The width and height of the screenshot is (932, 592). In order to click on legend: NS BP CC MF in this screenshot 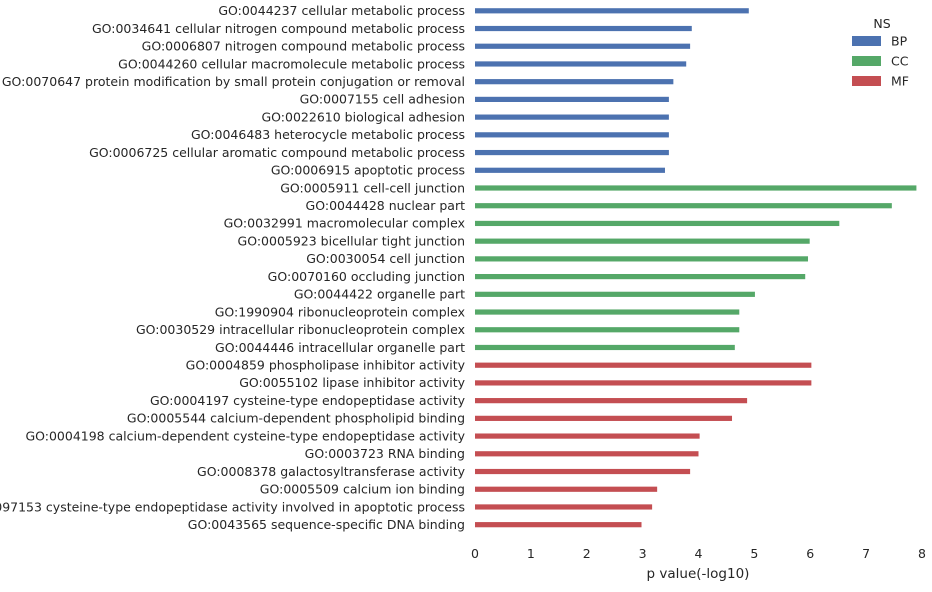, I will do `click(880, 52)`.